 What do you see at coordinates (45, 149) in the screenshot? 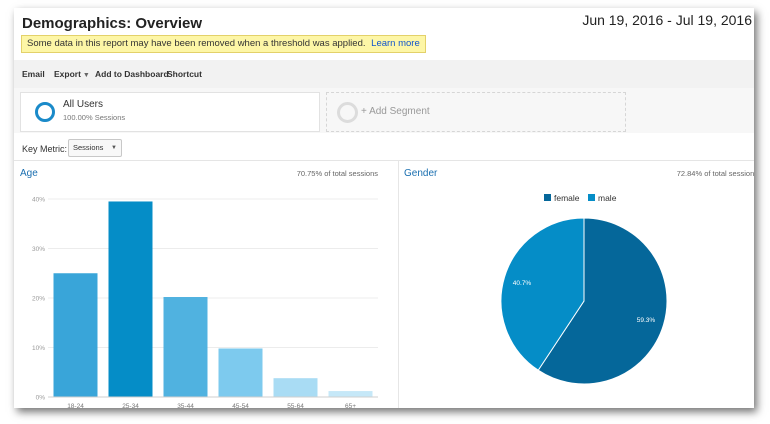
I see `key-metric-label: Key Metric:` at bounding box center [45, 149].